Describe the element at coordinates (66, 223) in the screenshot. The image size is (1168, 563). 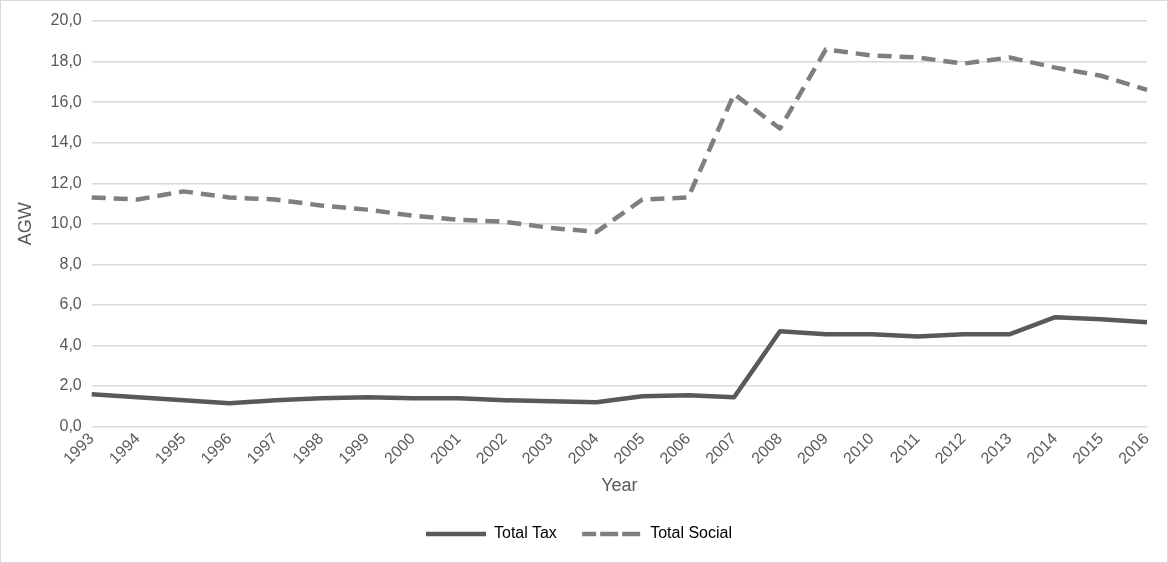
I see `y-tick-label: 10,0` at that location.